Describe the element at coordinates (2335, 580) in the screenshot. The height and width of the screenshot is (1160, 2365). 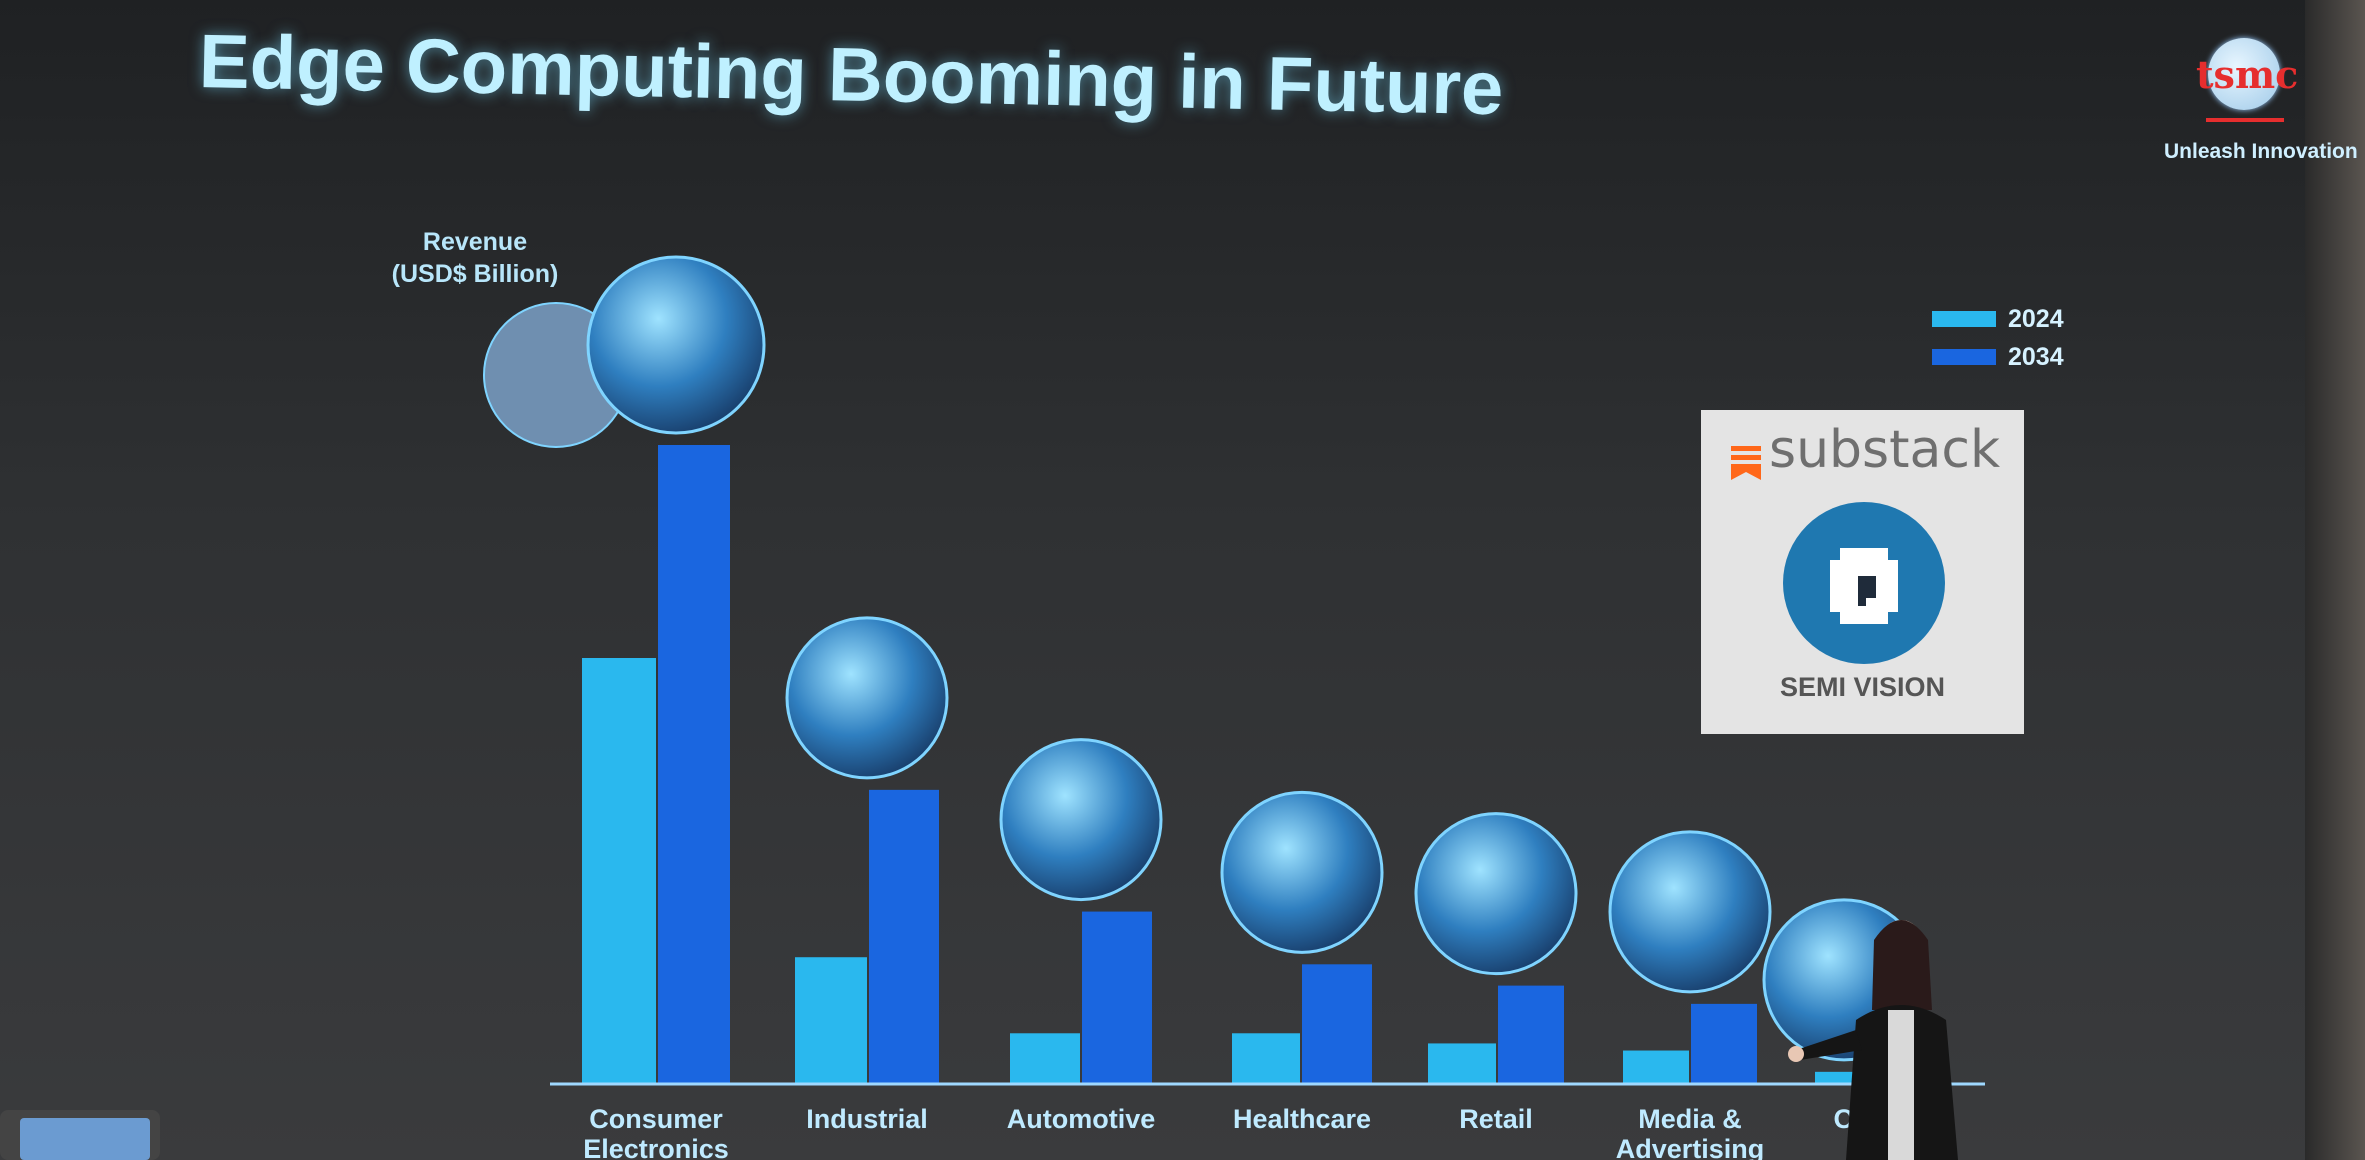
I see `room-wall` at that location.